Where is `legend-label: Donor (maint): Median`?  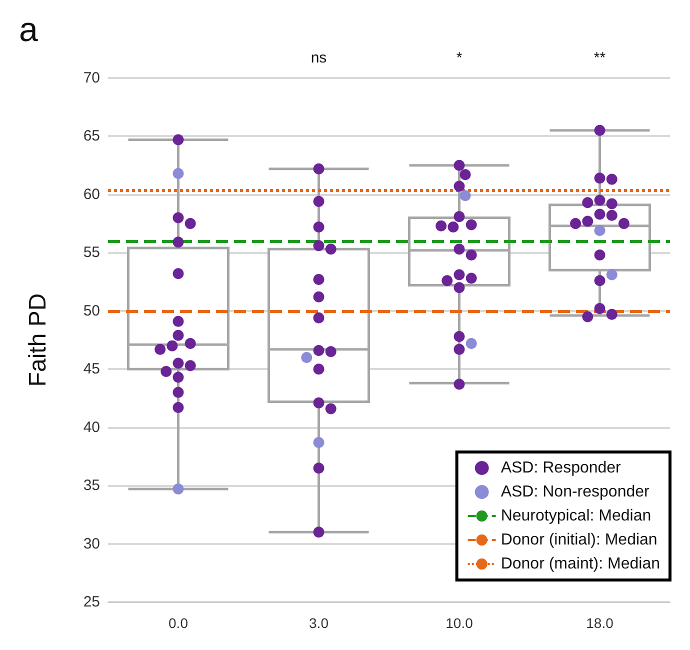
legend-label: Donor (maint): Median is located at coordinates (580, 564).